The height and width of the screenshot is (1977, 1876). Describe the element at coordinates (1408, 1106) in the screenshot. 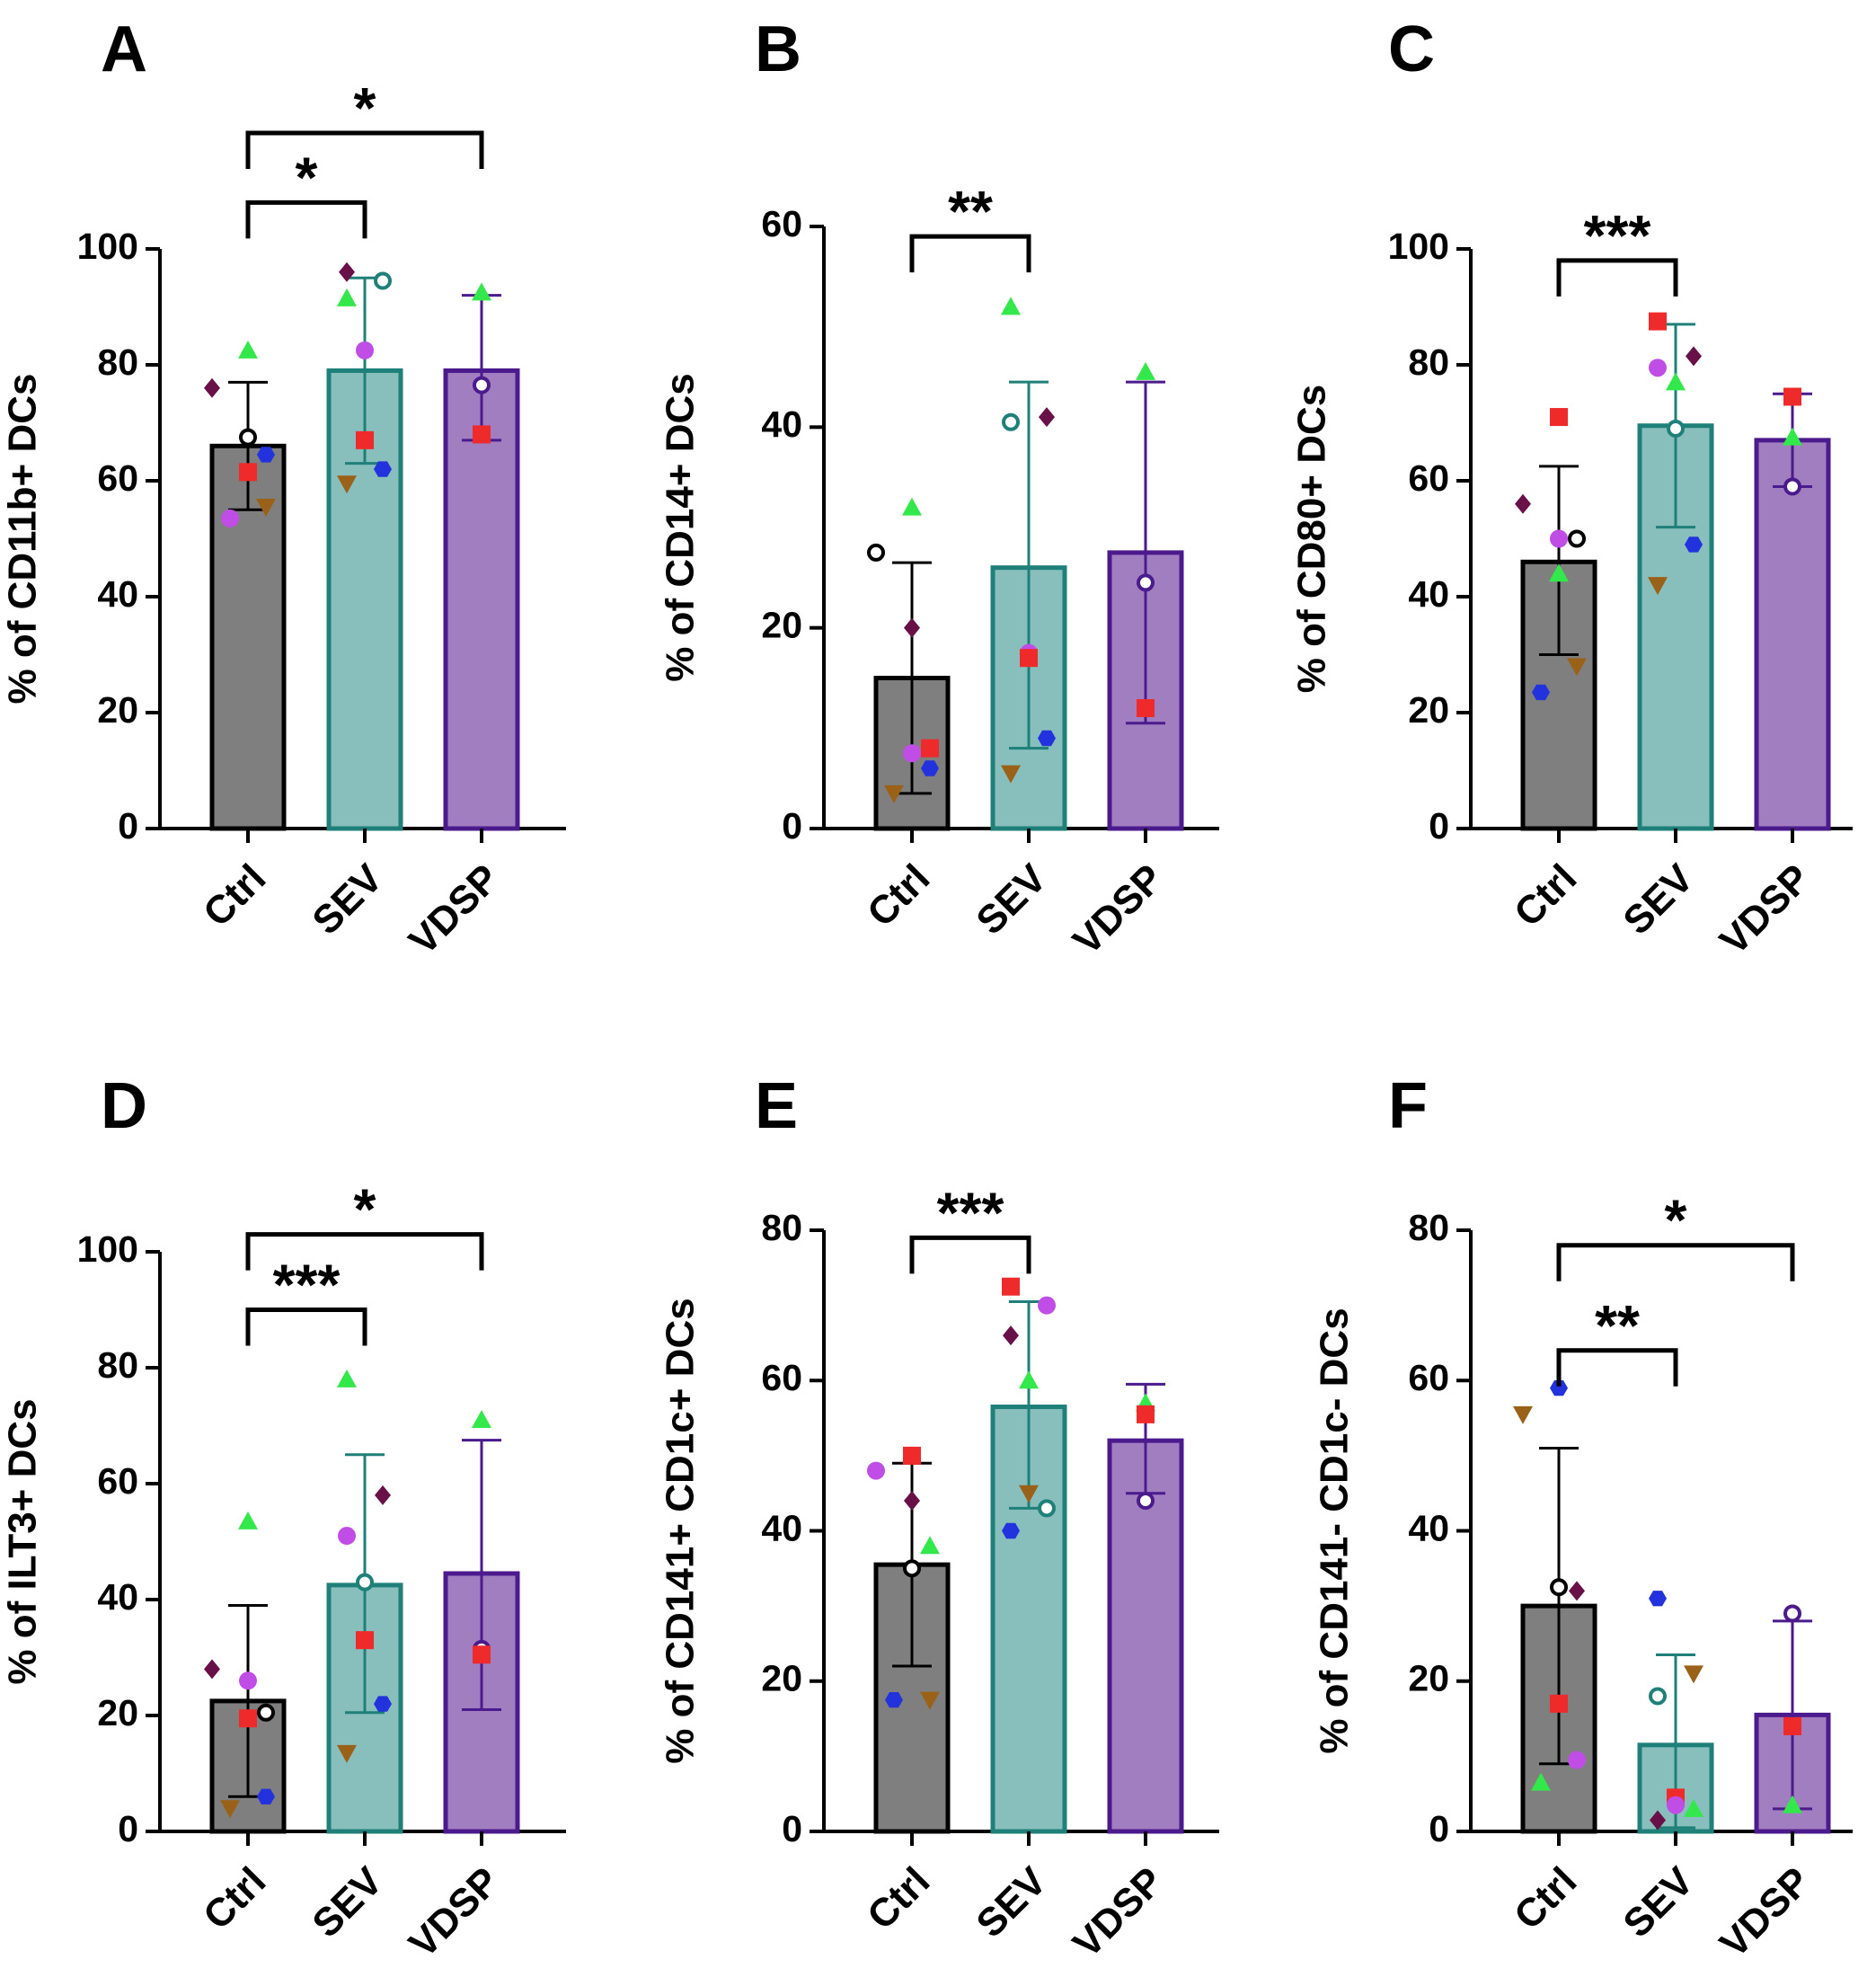

I see `panel-letter: F` at that location.